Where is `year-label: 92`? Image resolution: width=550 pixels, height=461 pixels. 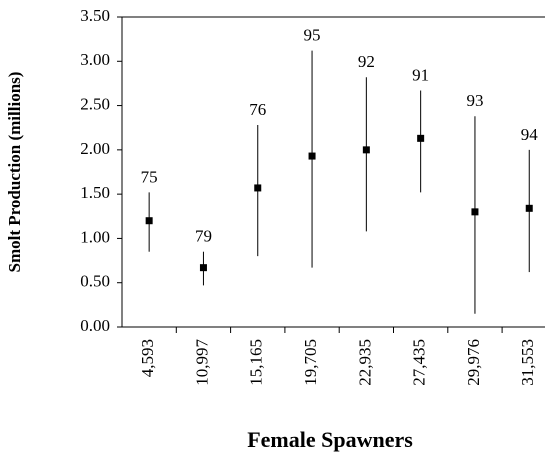 year-label: 92 is located at coordinates (366, 61).